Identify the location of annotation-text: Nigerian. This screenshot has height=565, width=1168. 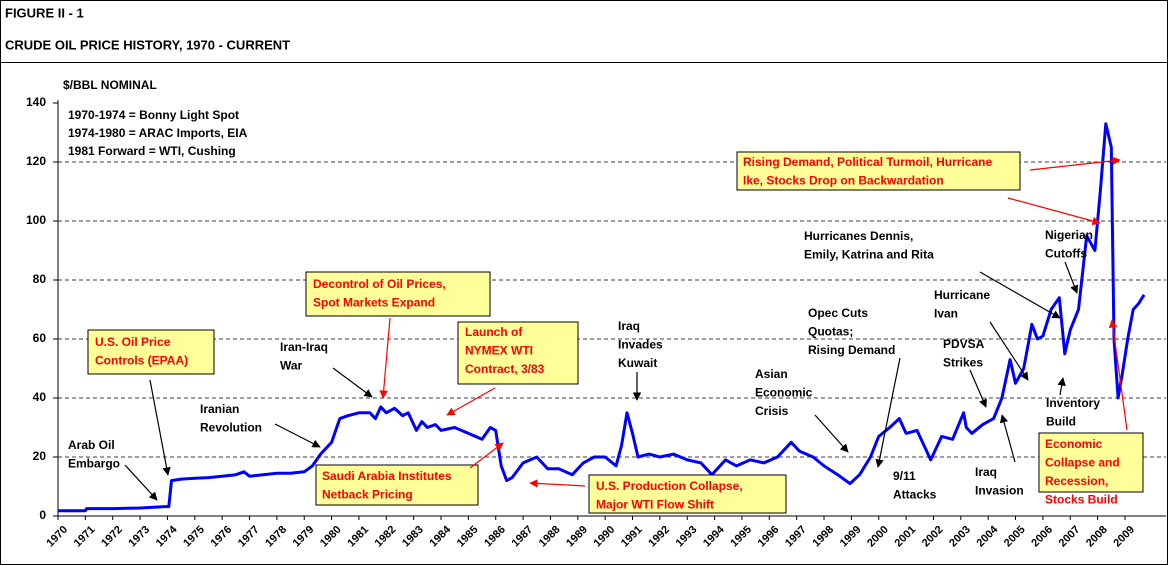
(1069, 235).